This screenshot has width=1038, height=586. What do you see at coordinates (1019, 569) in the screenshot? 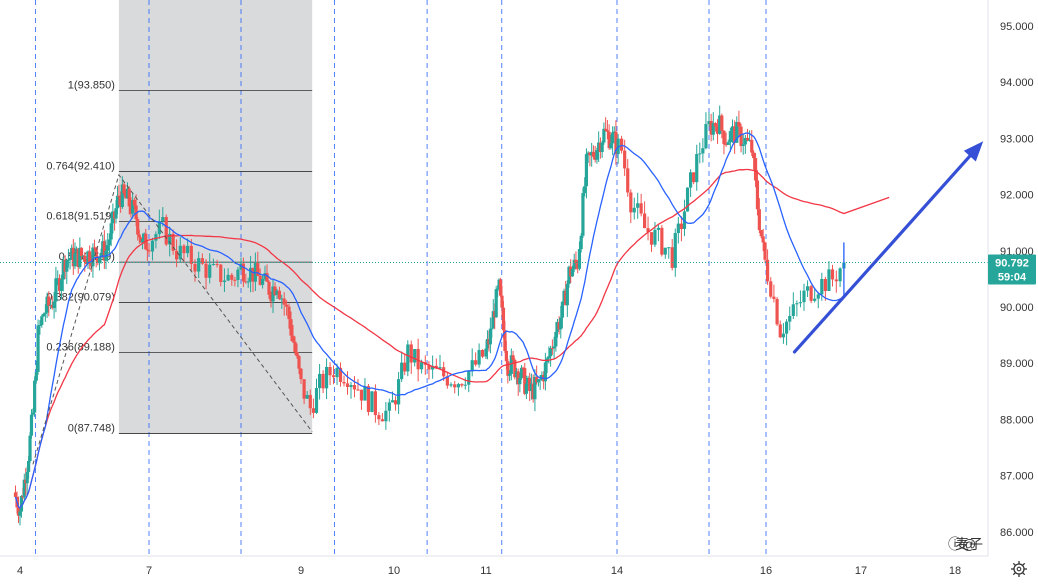
I see `settings-gear-icon` at bounding box center [1019, 569].